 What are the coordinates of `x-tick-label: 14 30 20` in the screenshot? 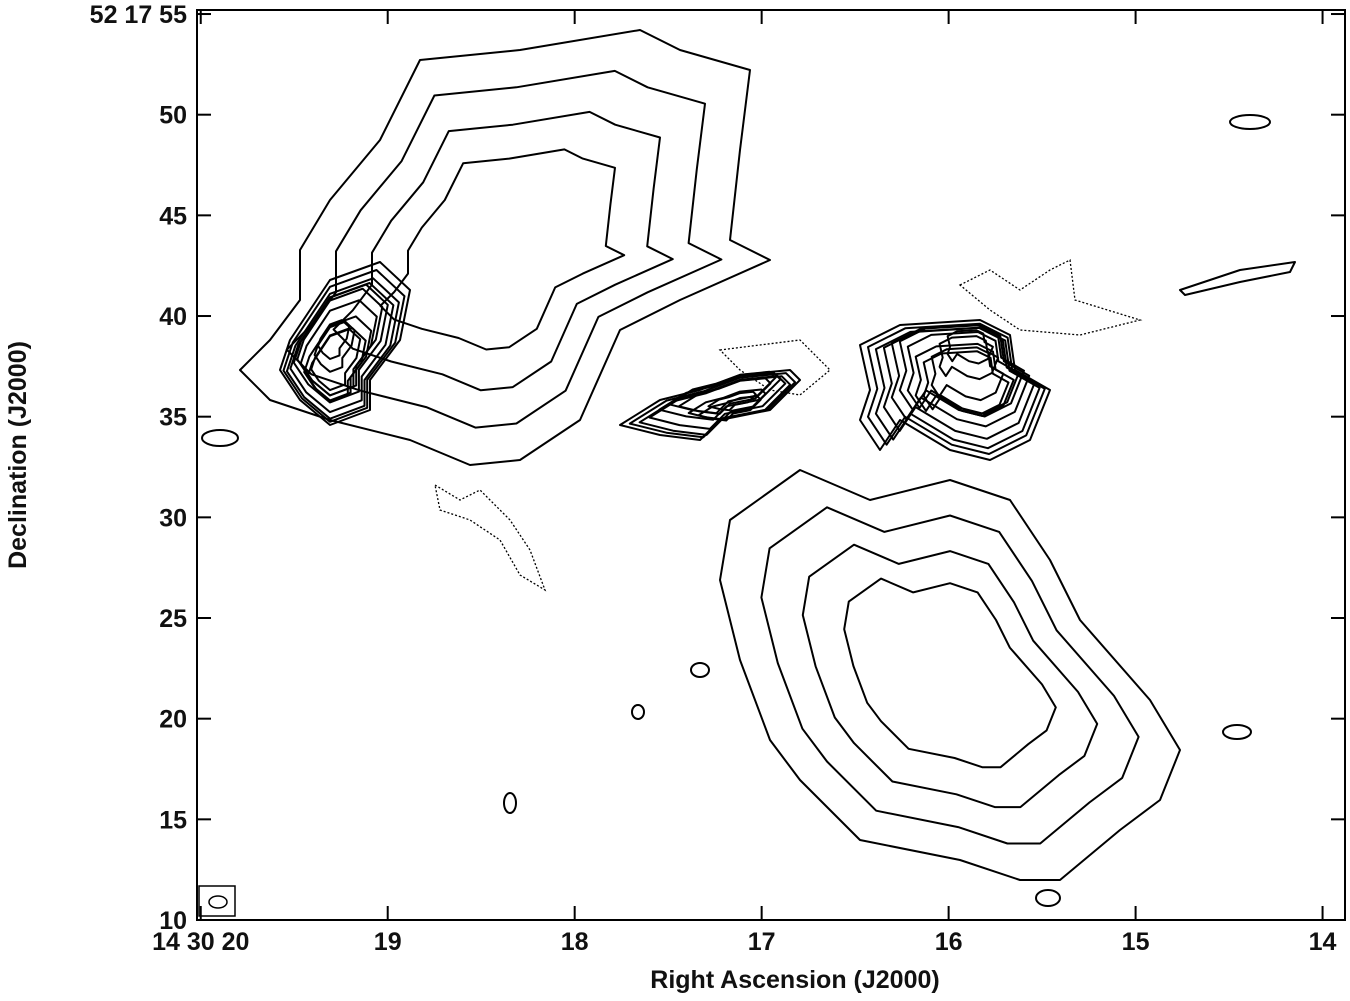 It's located at (200, 942).